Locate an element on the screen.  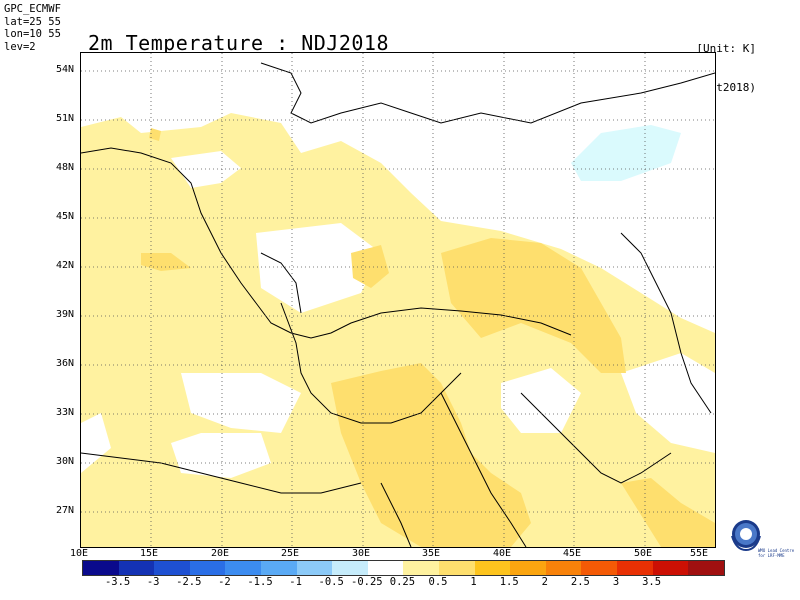
metadata-block: GPC_ECMWF lat=25 55 lon=10 55 lev=2 is located at coordinates (32, 28).